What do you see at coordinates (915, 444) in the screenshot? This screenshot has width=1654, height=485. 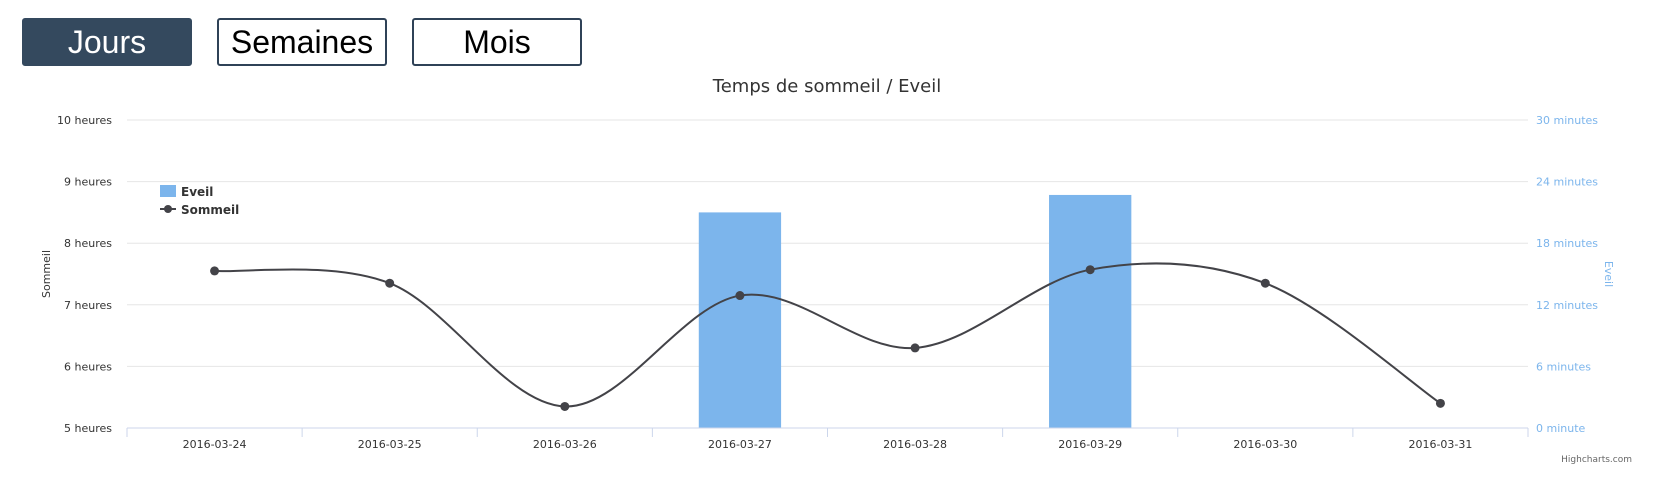 I see `x-tick-label: 2016-03-28` at bounding box center [915, 444].